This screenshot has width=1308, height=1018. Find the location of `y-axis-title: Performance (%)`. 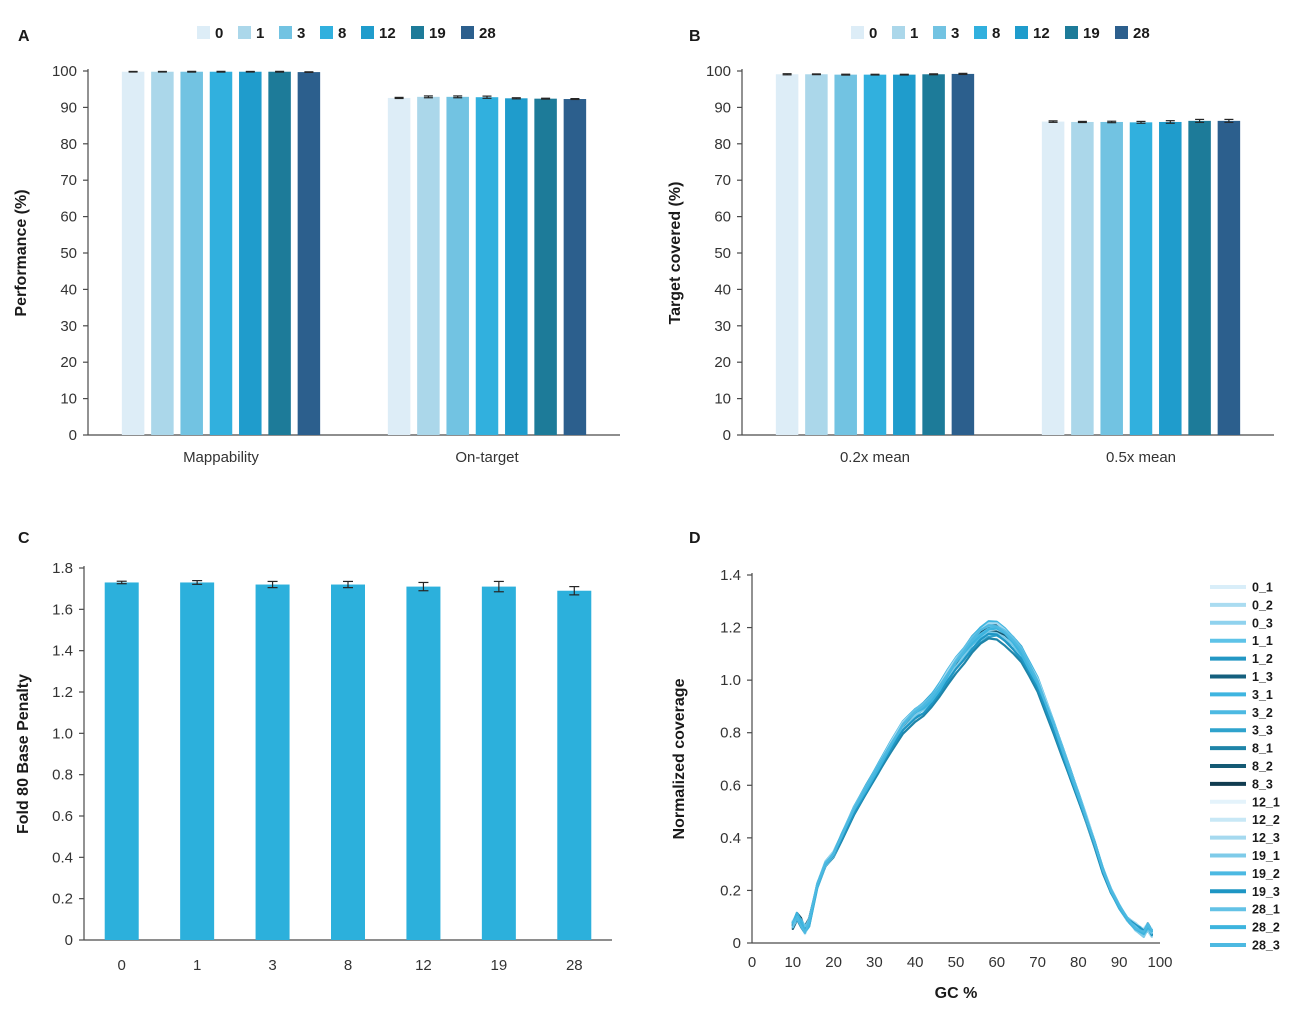

y-axis-title: Performance (%) is located at coordinates (21, 252).